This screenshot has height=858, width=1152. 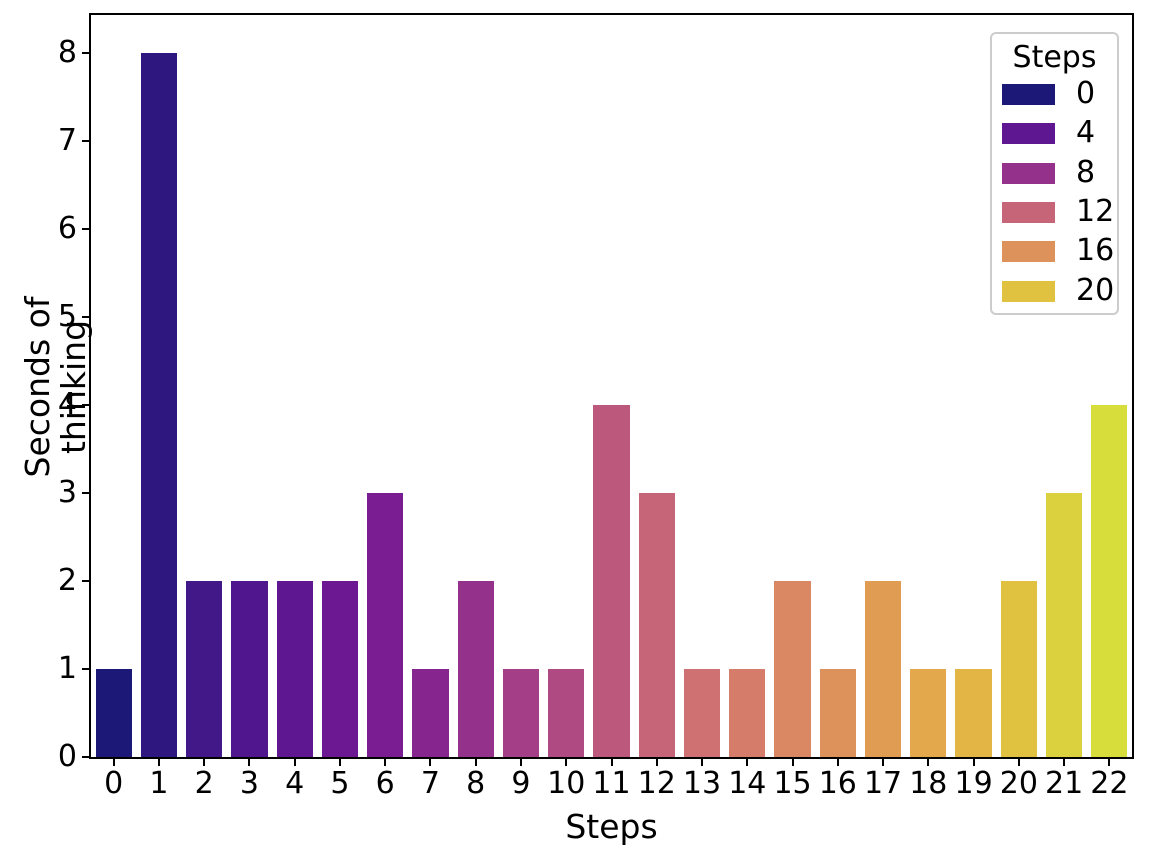 I want to click on x-tick-label-3: 3, so click(x=249, y=783).